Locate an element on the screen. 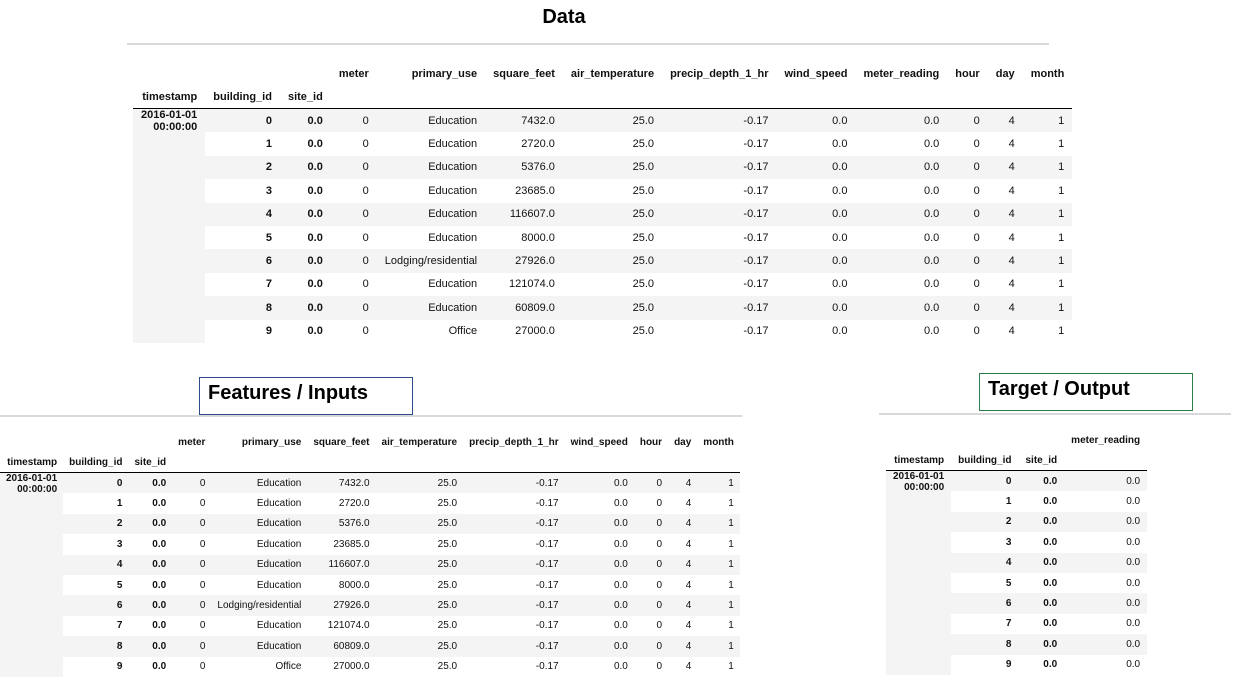 The width and height of the screenshot is (1244, 698). table-row: 3 0.0 0 Education 23685.0 25.0 -0.17 0.0 0.0 0 4 1 is located at coordinates (602, 190).